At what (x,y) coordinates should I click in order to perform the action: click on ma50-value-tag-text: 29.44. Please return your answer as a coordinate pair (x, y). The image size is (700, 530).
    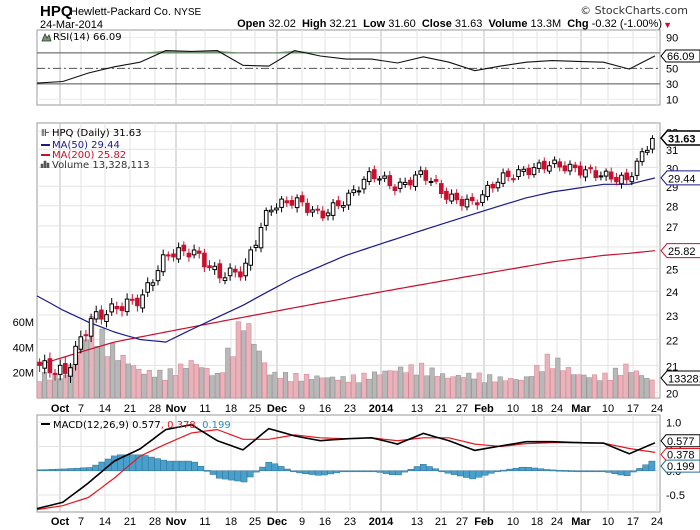
    Looking at the image, I should click on (682, 179).